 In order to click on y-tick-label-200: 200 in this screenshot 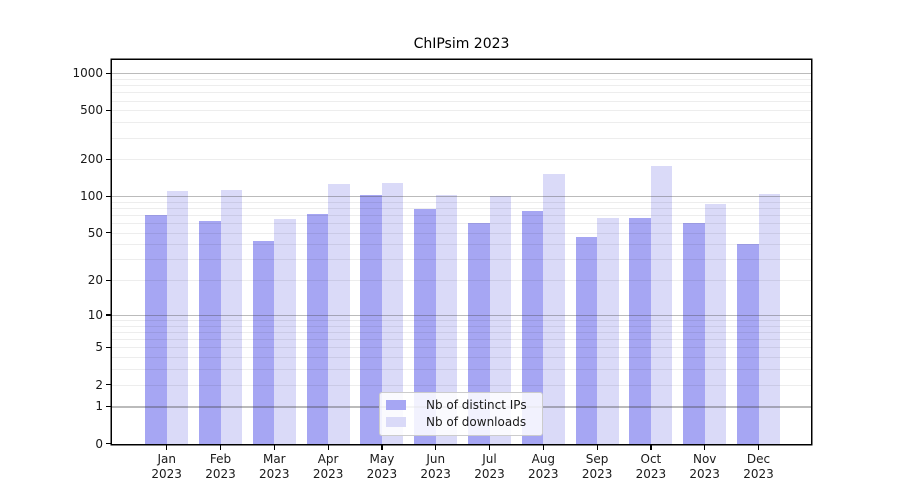, I will do `click(91, 159)`.